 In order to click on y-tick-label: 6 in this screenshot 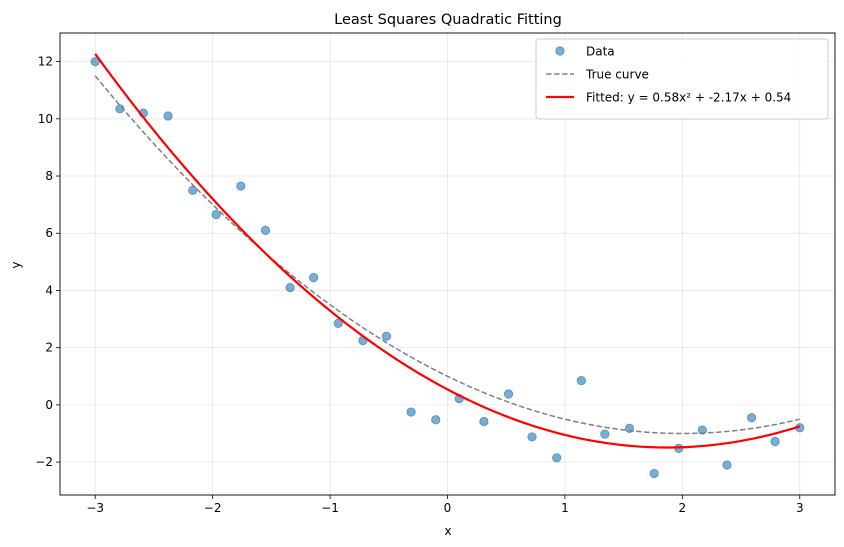, I will do `click(49, 233)`.